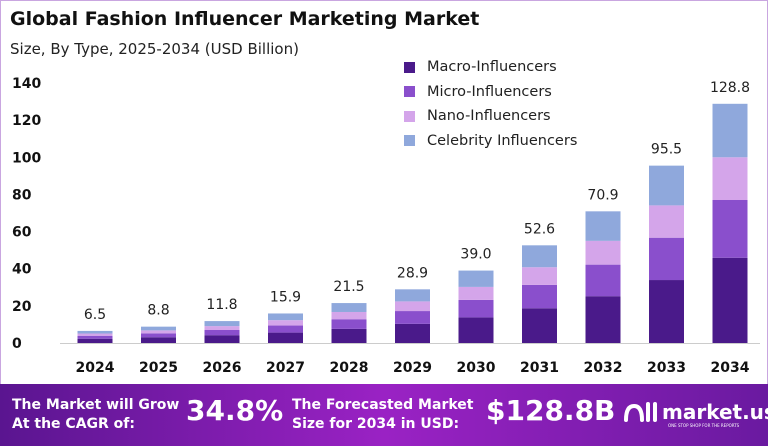 This screenshot has width=768, height=446. What do you see at coordinates (26, 121) in the screenshot?
I see `y-tick-label: 120` at bounding box center [26, 121].